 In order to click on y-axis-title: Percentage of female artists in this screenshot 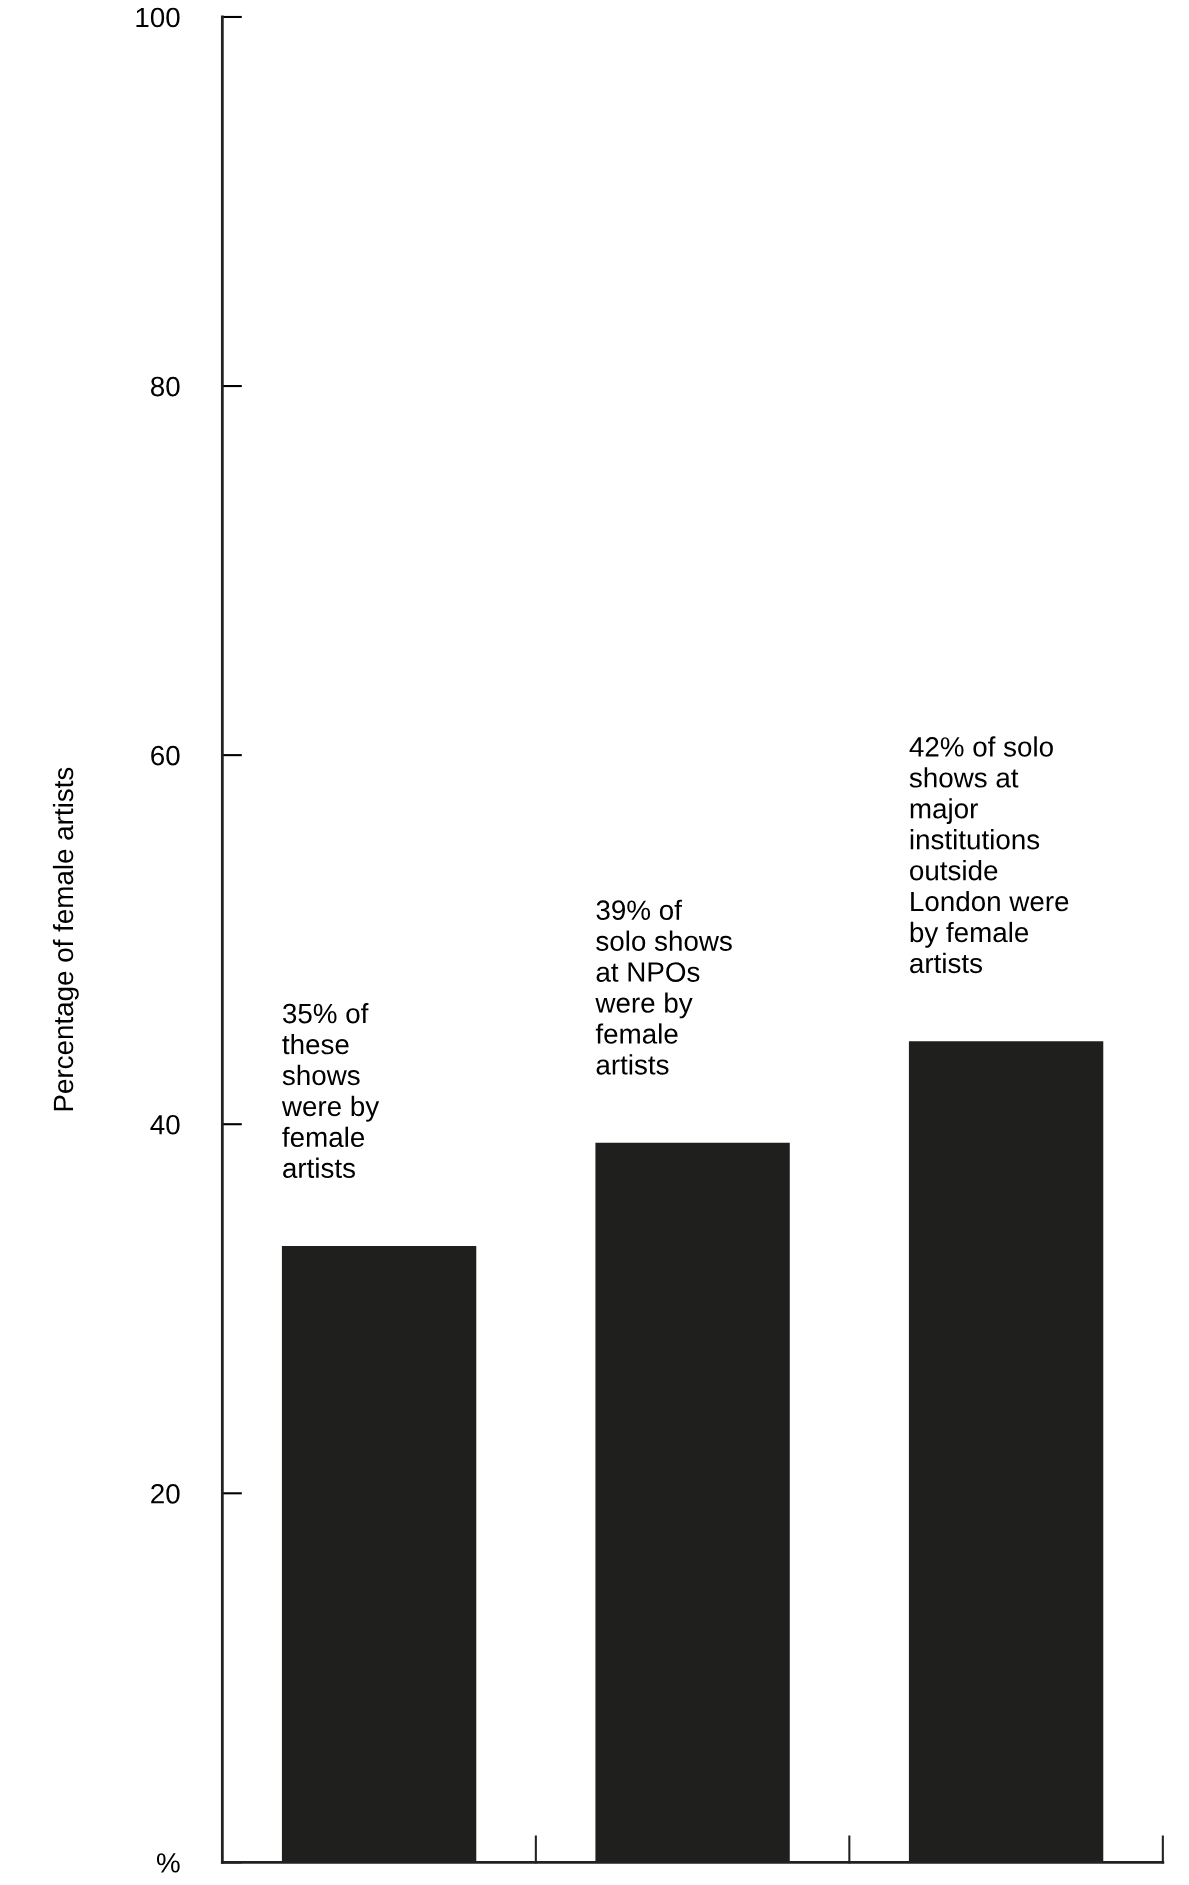, I will do `click(65, 939)`.